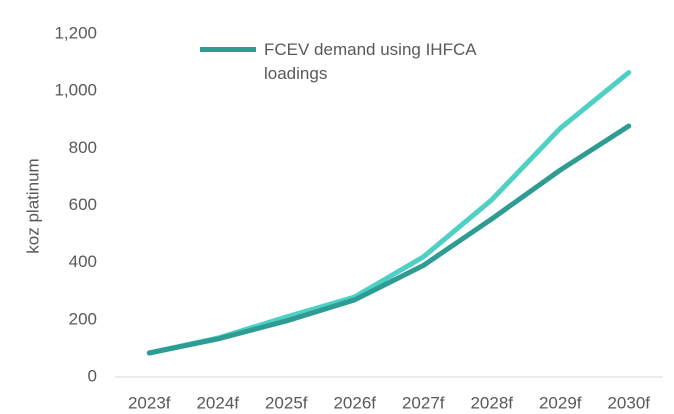 This screenshot has width=674, height=414. What do you see at coordinates (370, 61) in the screenshot?
I see `legend-label: FCEV demand using IHFCA loadings` at bounding box center [370, 61].